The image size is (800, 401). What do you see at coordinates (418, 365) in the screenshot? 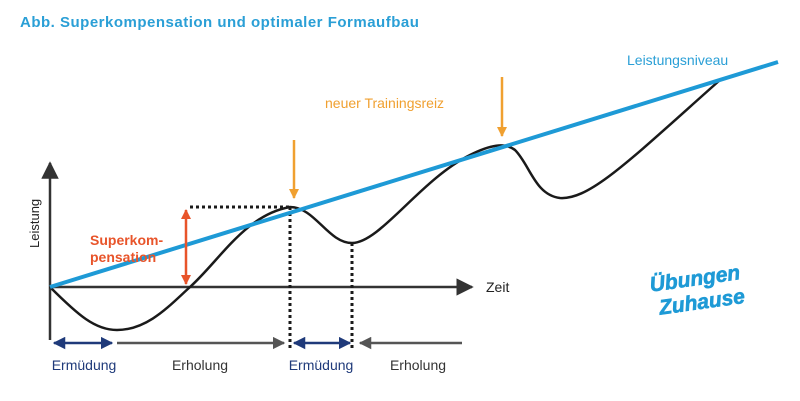
I see `phase-label-recovery-2: Erholung` at bounding box center [418, 365].